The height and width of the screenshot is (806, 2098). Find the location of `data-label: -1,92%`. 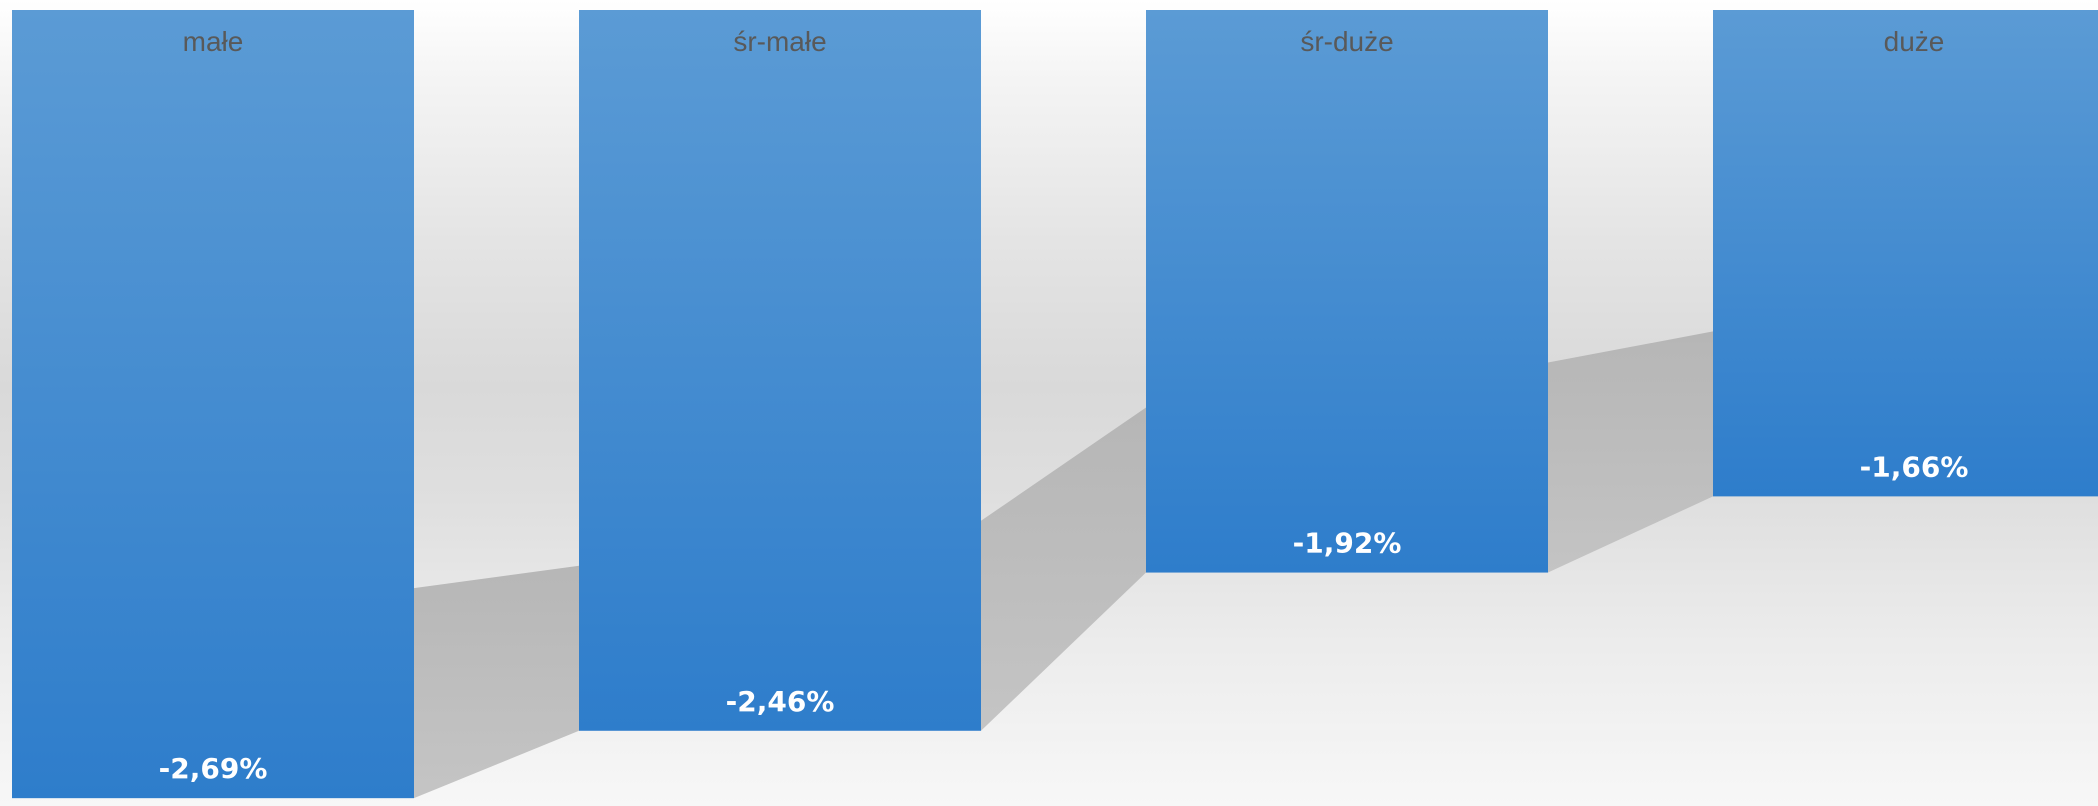

data-label: -1,92% is located at coordinates (1347, 543).